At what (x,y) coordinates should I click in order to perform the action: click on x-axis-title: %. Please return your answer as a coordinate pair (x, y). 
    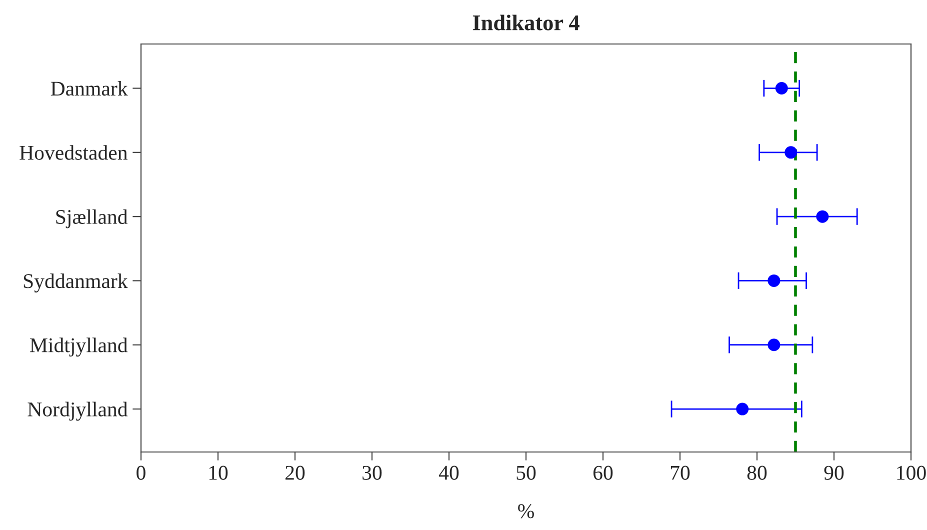
    Looking at the image, I should click on (526, 511).